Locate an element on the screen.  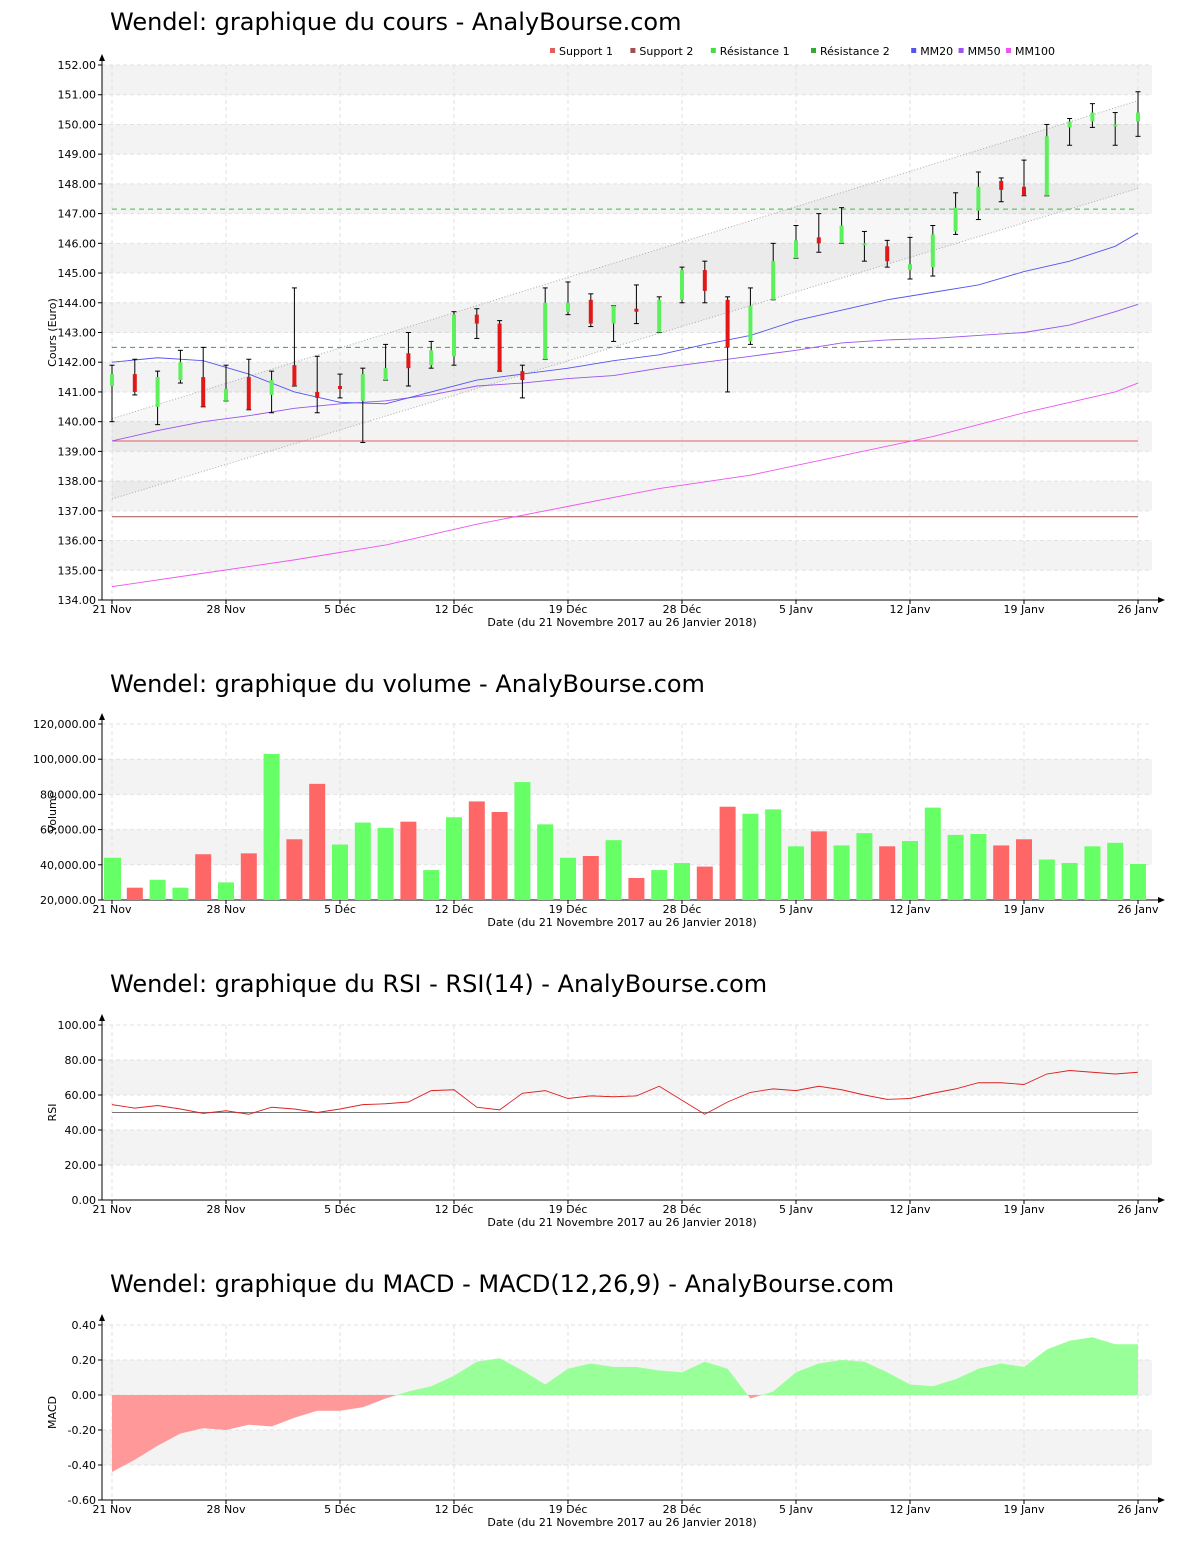
y-tick-label: 80.00 is located at coordinates (81, 1060).